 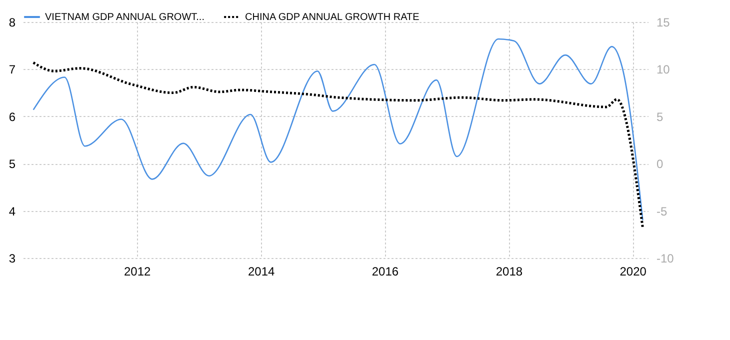 I want to click on y-tick-label: 4, so click(x=12, y=211).